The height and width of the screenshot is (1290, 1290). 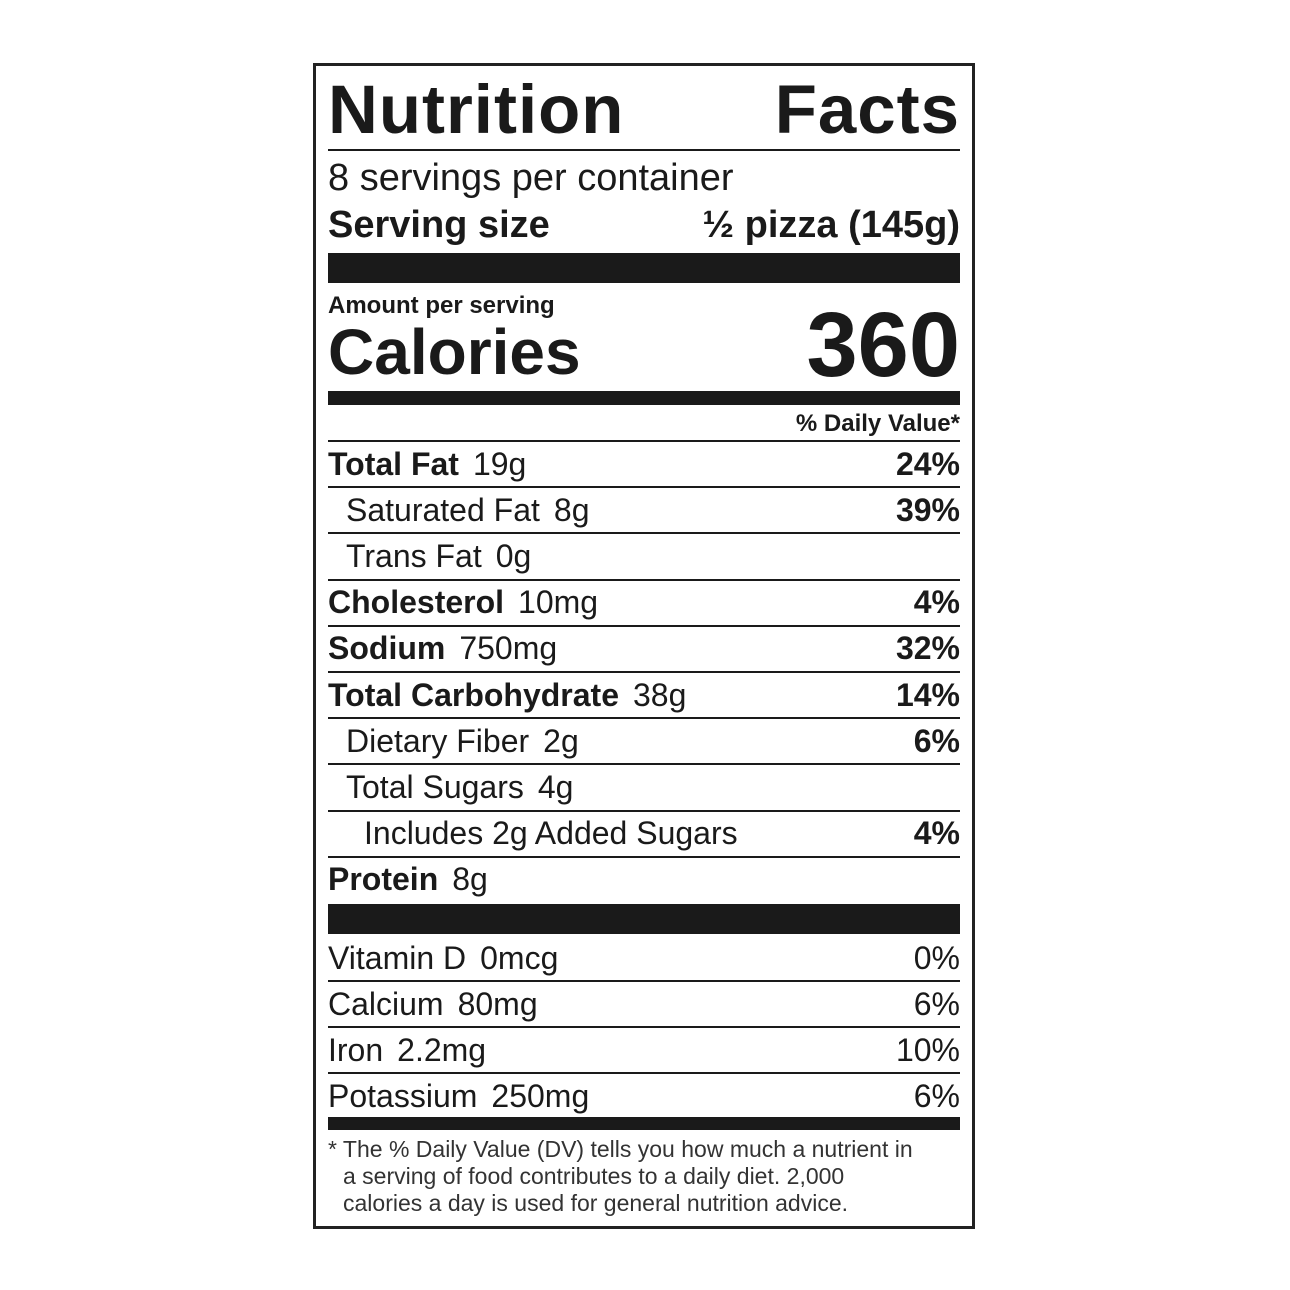 I want to click on nutrient-row: Trans Fat 0g, so click(x=644, y=556).